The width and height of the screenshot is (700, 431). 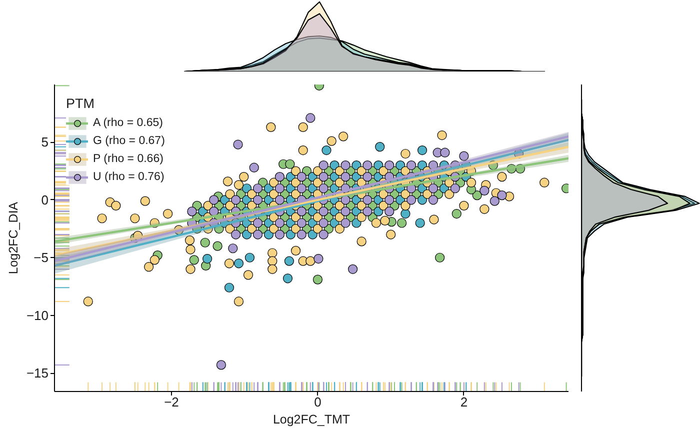 What do you see at coordinates (45, 142) in the screenshot?
I see `y-tick-label: 5` at bounding box center [45, 142].